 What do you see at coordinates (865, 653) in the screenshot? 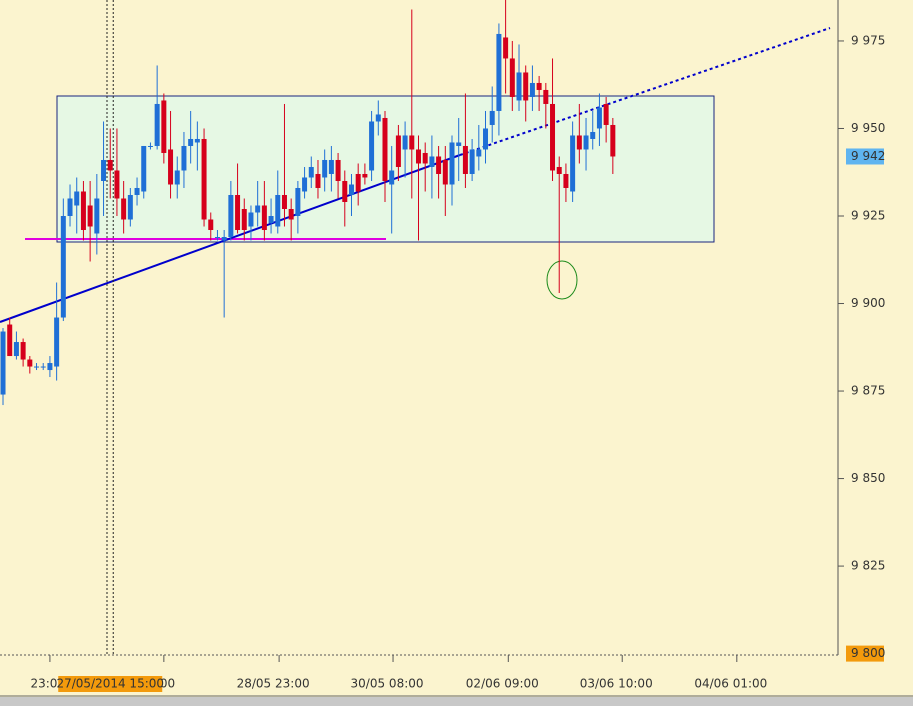
I see `crosshair-y-box` at bounding box center [865, 653].